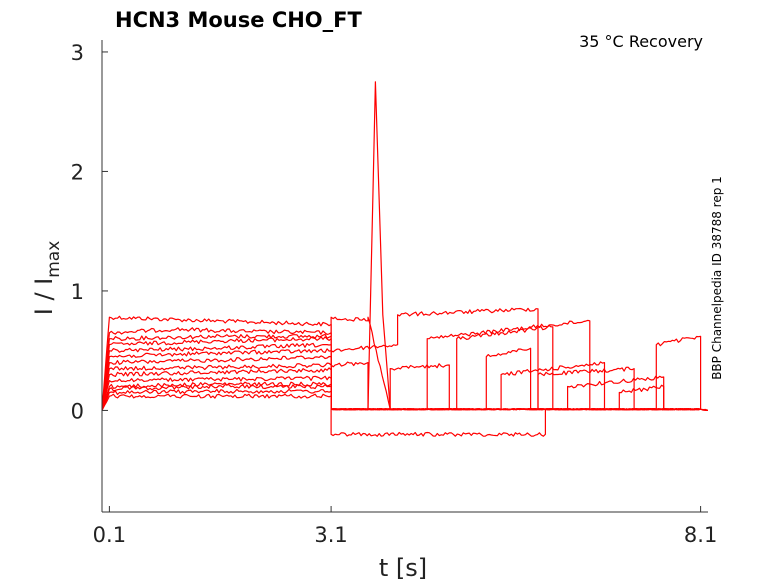 This screenshot has width=778, height=583. I want to click on x-tick-label: 3.1, so click(330, 535).